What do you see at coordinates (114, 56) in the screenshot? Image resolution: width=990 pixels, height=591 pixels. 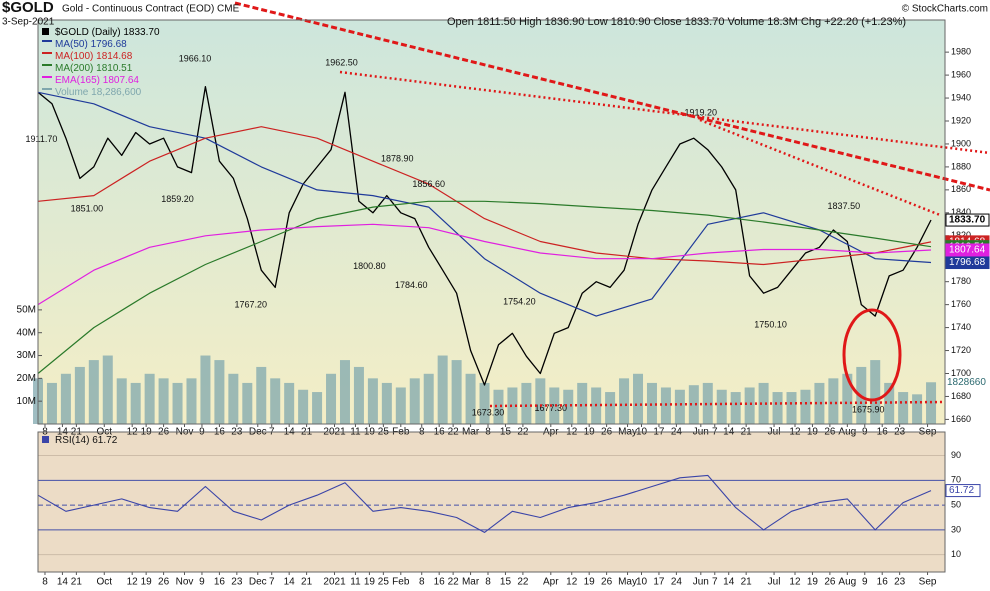 I see `legend-value: 1814.68` at bounding box center [114, 56].